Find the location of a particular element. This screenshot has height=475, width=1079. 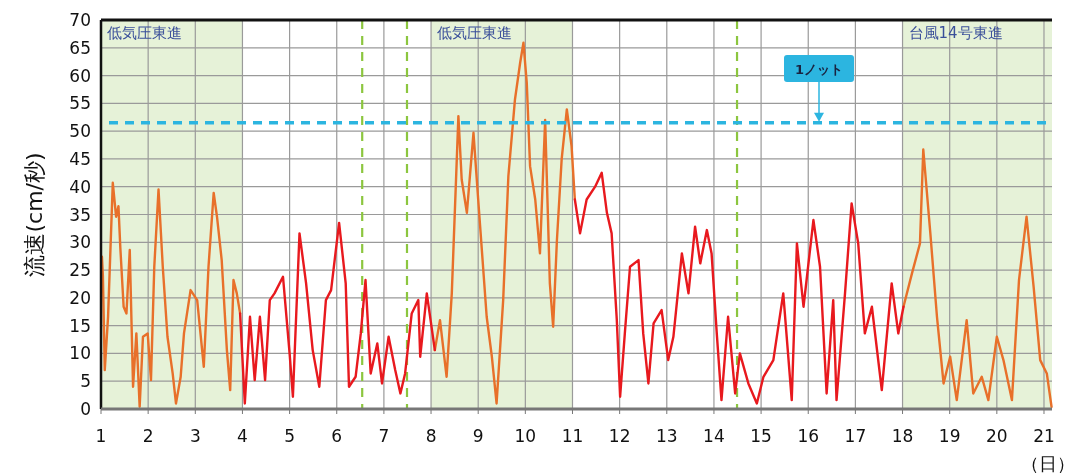

y-tick-label: 0 is located at coordinates (85, 409).